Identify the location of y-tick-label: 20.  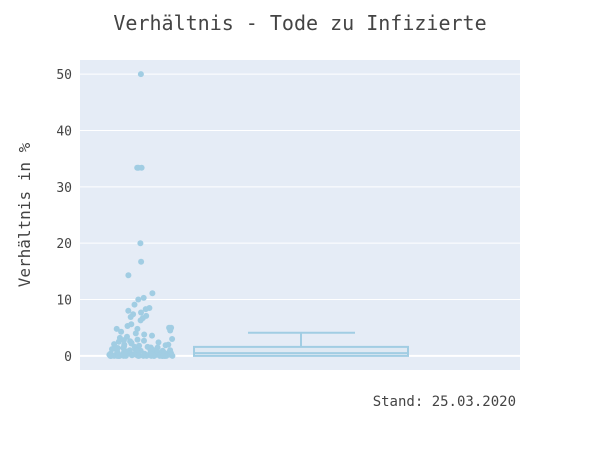
(64, 244).